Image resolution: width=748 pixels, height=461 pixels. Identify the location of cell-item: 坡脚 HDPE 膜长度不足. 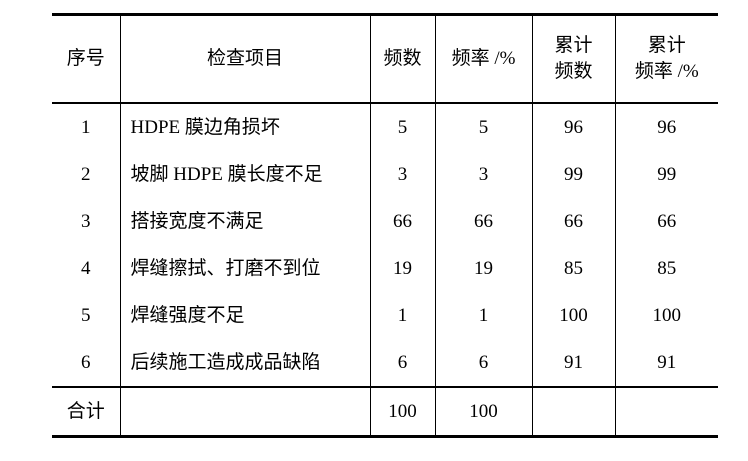
(244, 174).